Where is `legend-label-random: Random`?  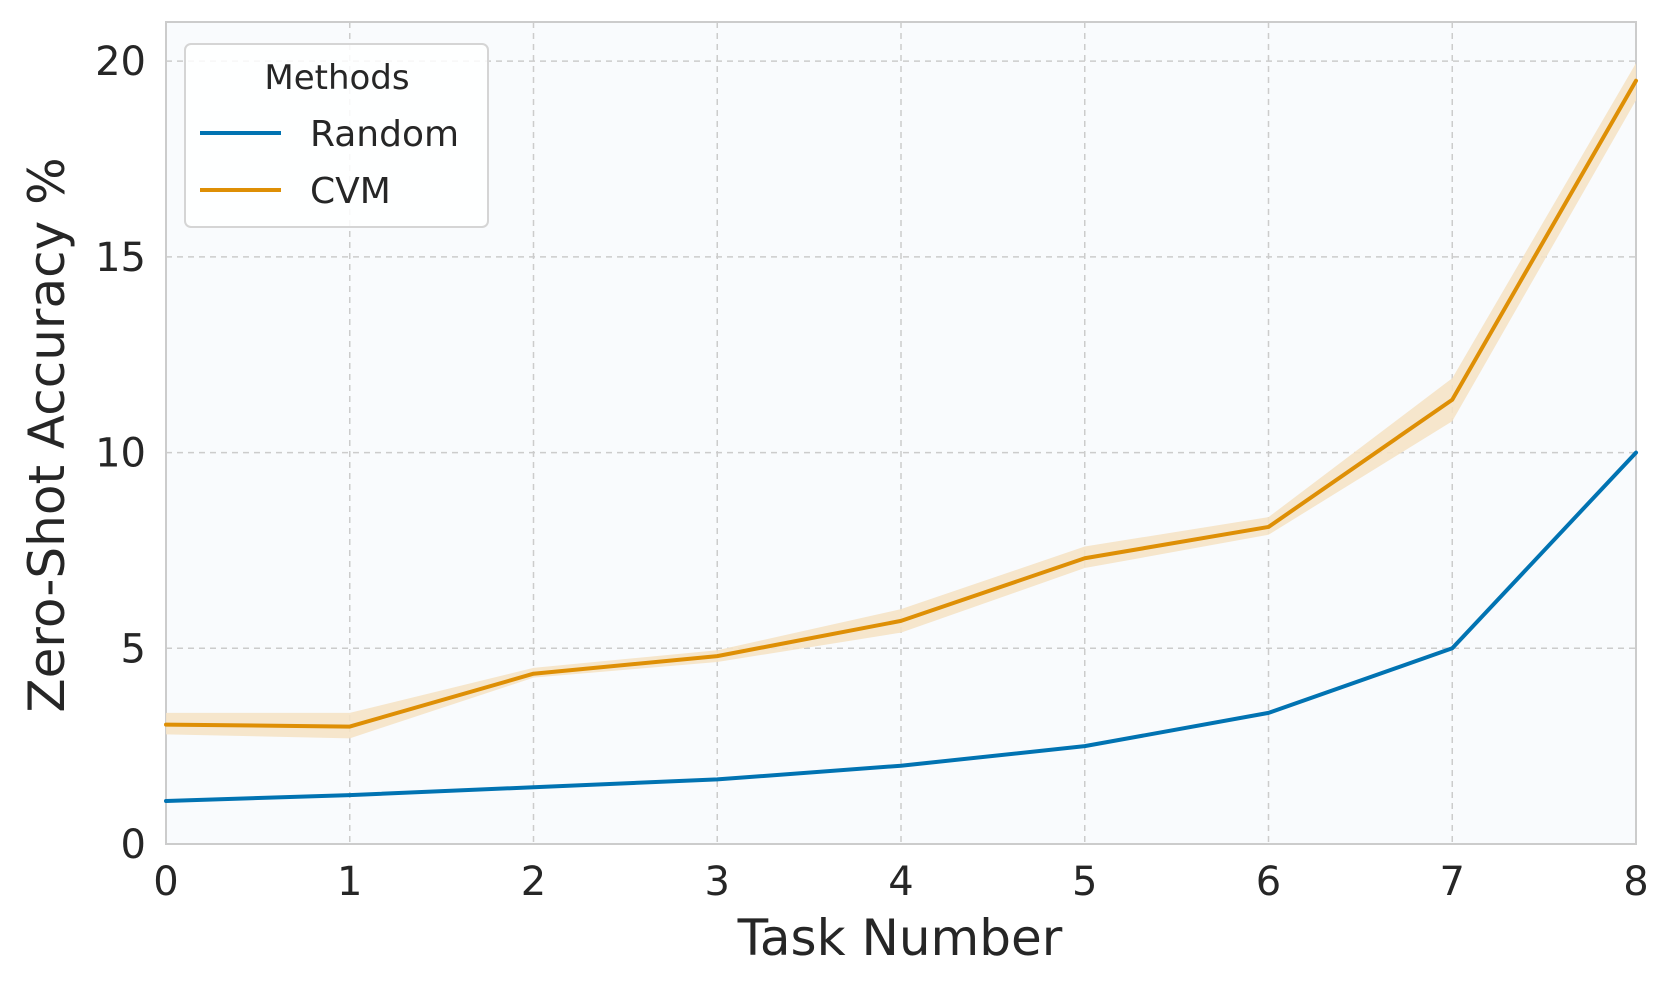
legend-label-random: Random is located at coordinates (384, 134).